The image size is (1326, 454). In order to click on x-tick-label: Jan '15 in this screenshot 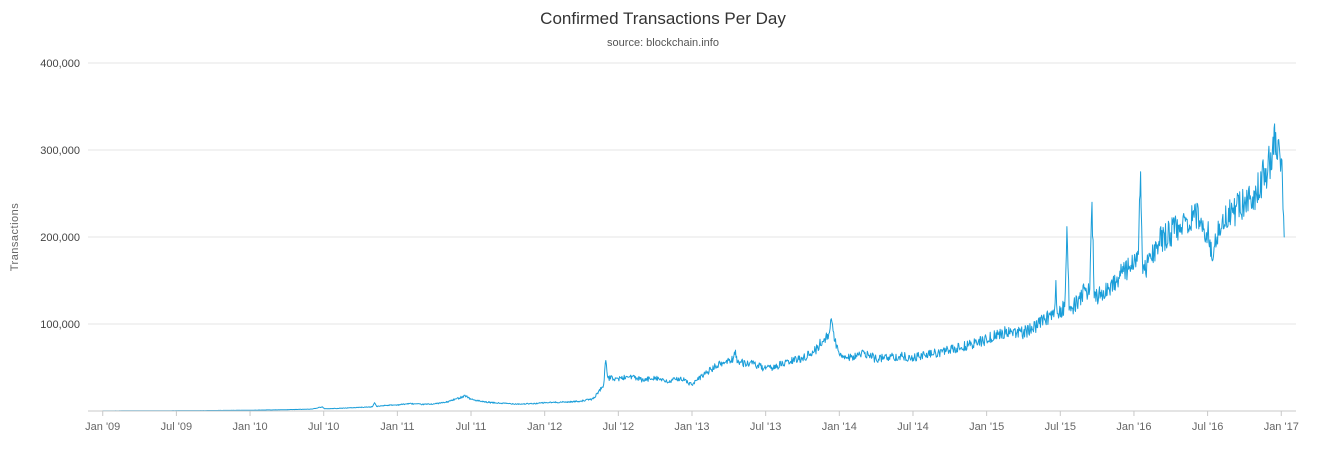, I will do `click(986, 427)`.